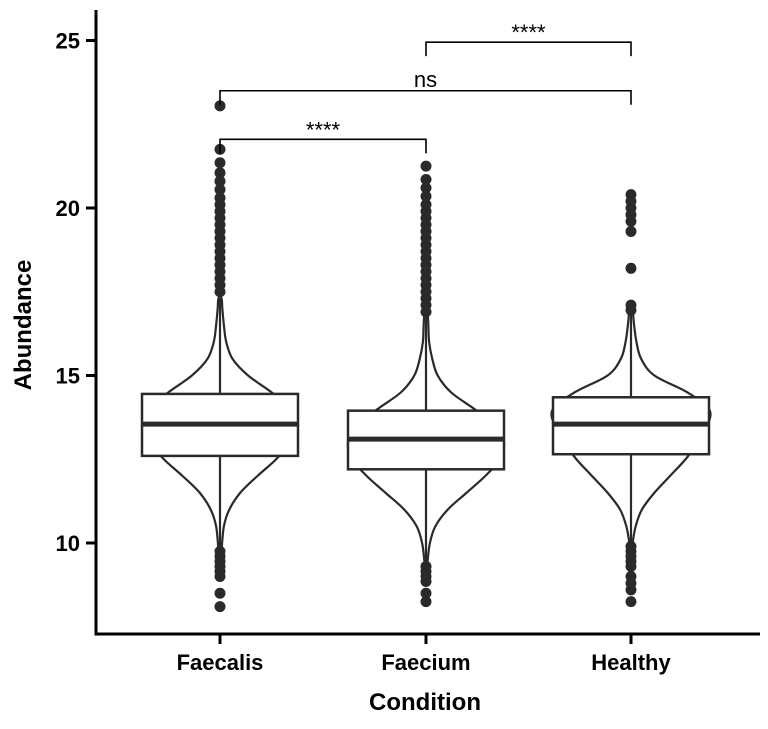 The image size is (768, 729). What do you see at coordinates (220, 662) in the screenshot?
I see `x-tick-label: Faecalis` at bounding box center [220, 662].